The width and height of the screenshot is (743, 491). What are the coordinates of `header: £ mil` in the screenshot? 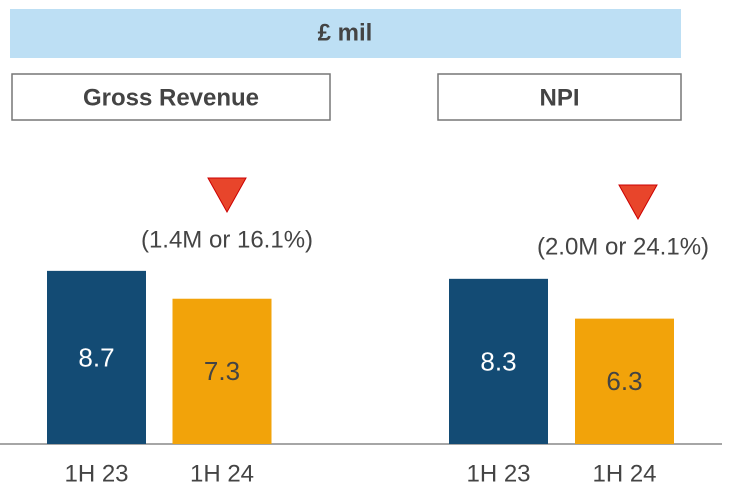 It's located at (345, 32).